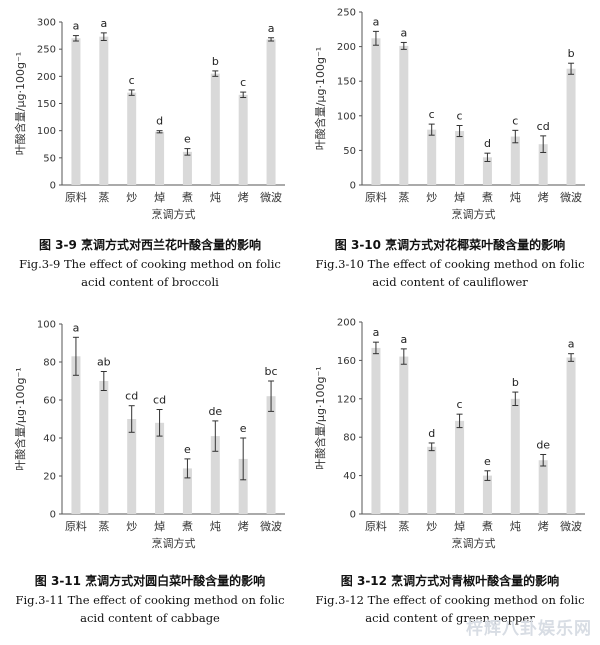 The width and height of the screenshot is (600, 645). What do you see at coordinates (450, 245) in the screenshot?
I see `caption-cn: 图 3-10 烹调方式对花椰菜叶酸含量的影响` at bounding box center [450, 245].